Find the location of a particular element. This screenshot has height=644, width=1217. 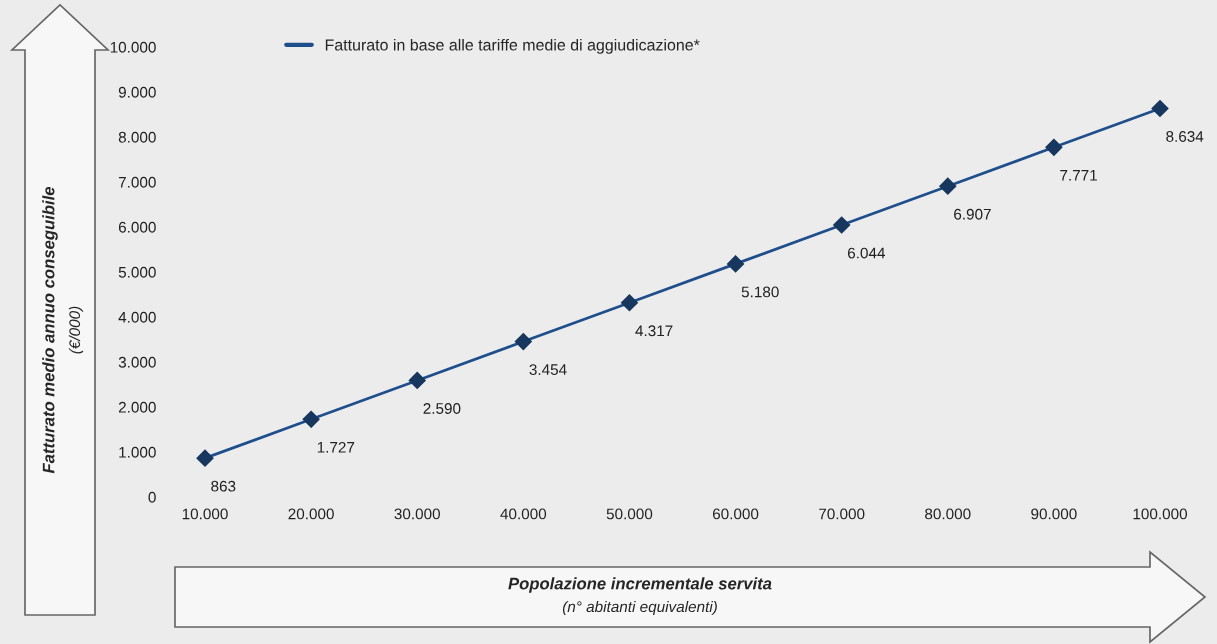

y-tick-label: 0 is located at coordinates (152, 497).